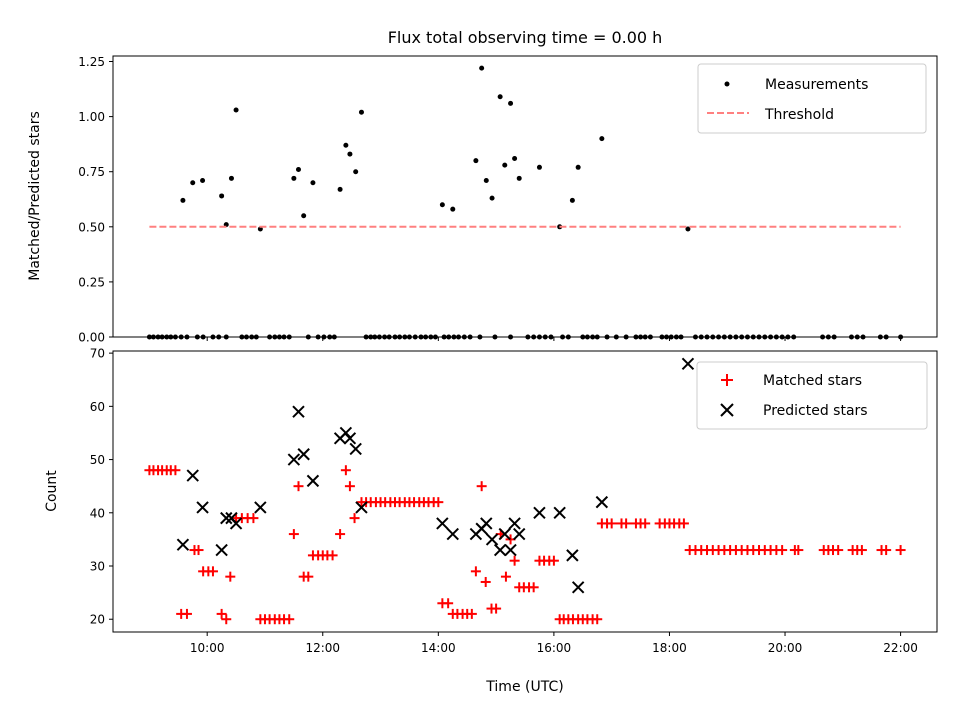  I want to click on legend-matched-label: Matched stars, so click(812, 381).